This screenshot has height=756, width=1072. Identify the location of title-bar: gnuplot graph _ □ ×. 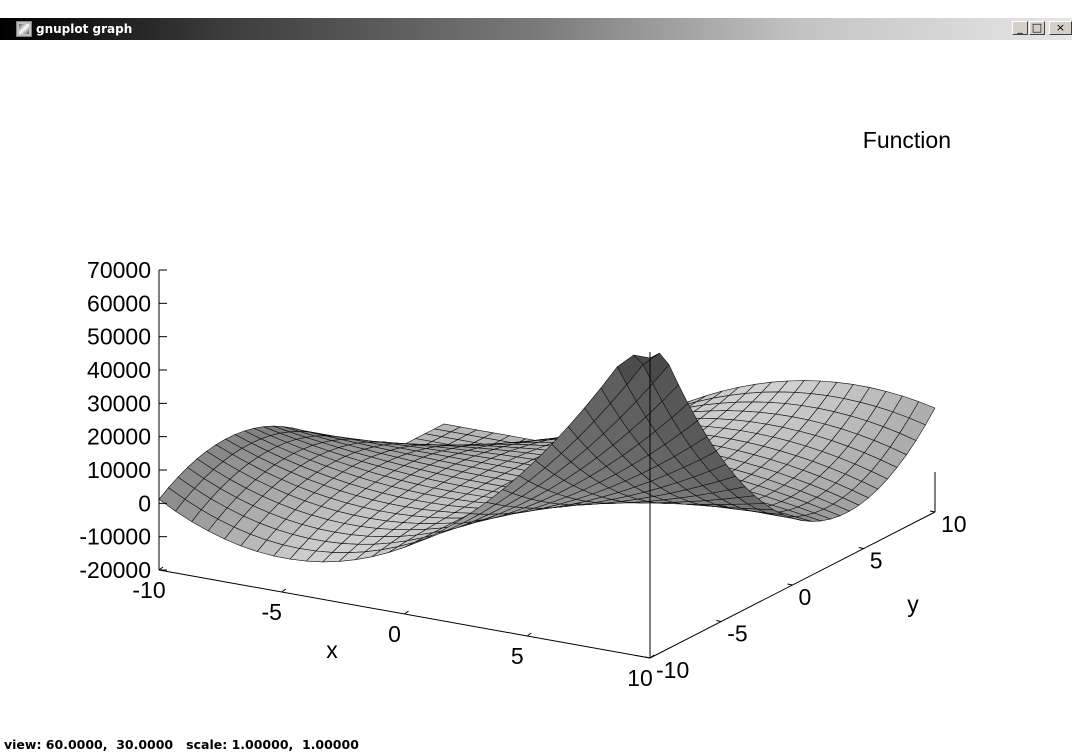
(536, 29).